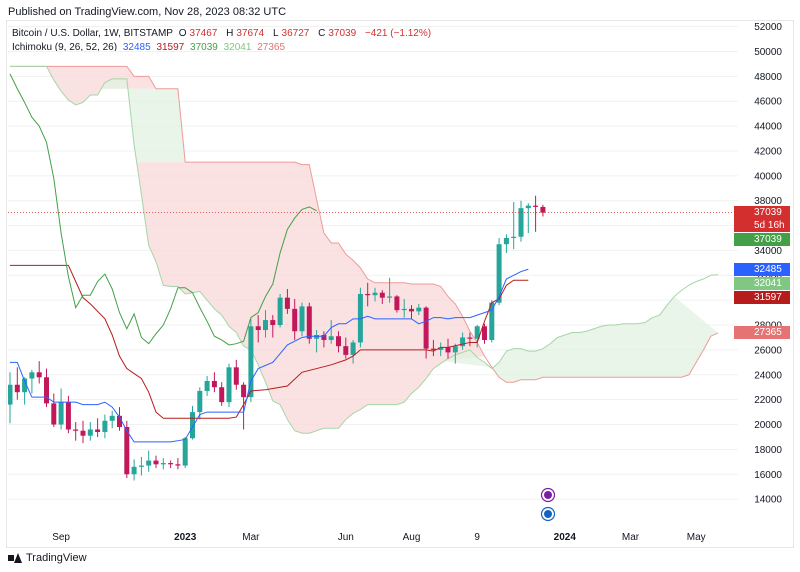 The image size is (800, 572). What do you see at coordinates (768, 333) in the screenshot?
I see `price-label-value: 27365` at bounding box center [768, 333].